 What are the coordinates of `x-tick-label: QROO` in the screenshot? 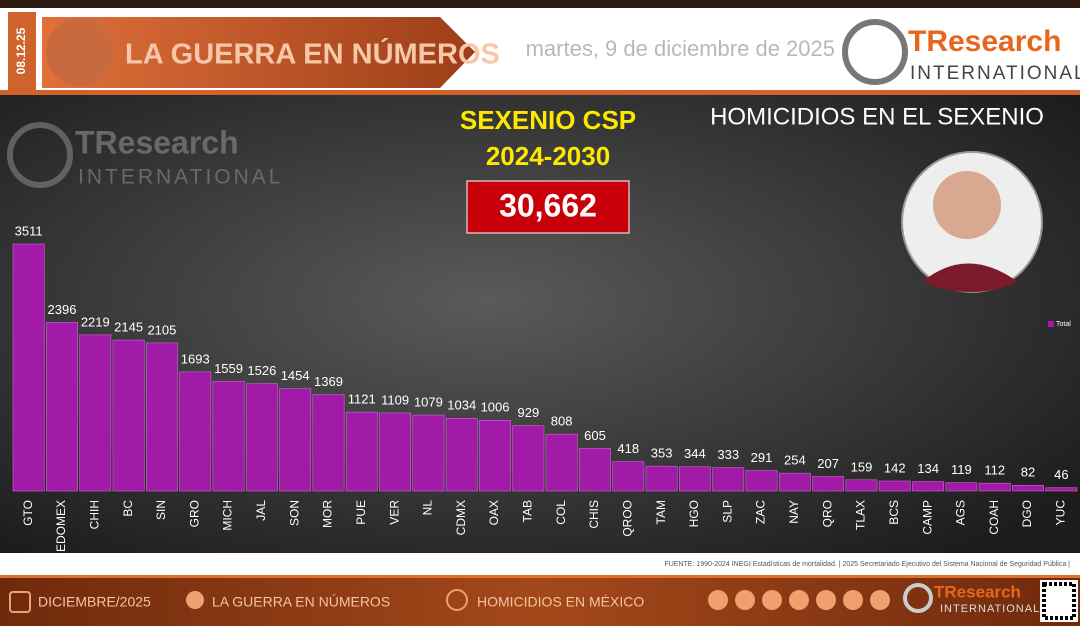 It's located at (627, 518).